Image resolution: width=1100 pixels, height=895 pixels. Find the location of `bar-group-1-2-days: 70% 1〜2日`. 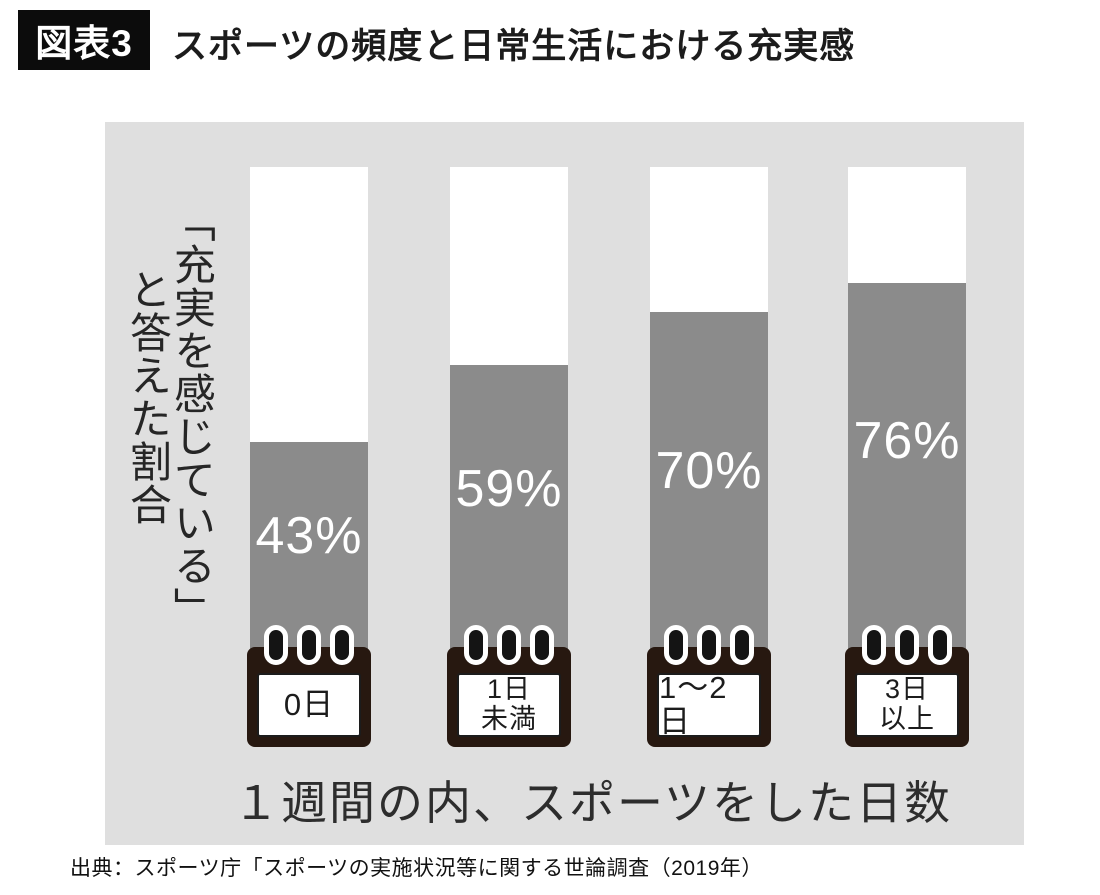

bar-group-1-2-days: 70% 1〜2日 is located at coordinates (709, 487).